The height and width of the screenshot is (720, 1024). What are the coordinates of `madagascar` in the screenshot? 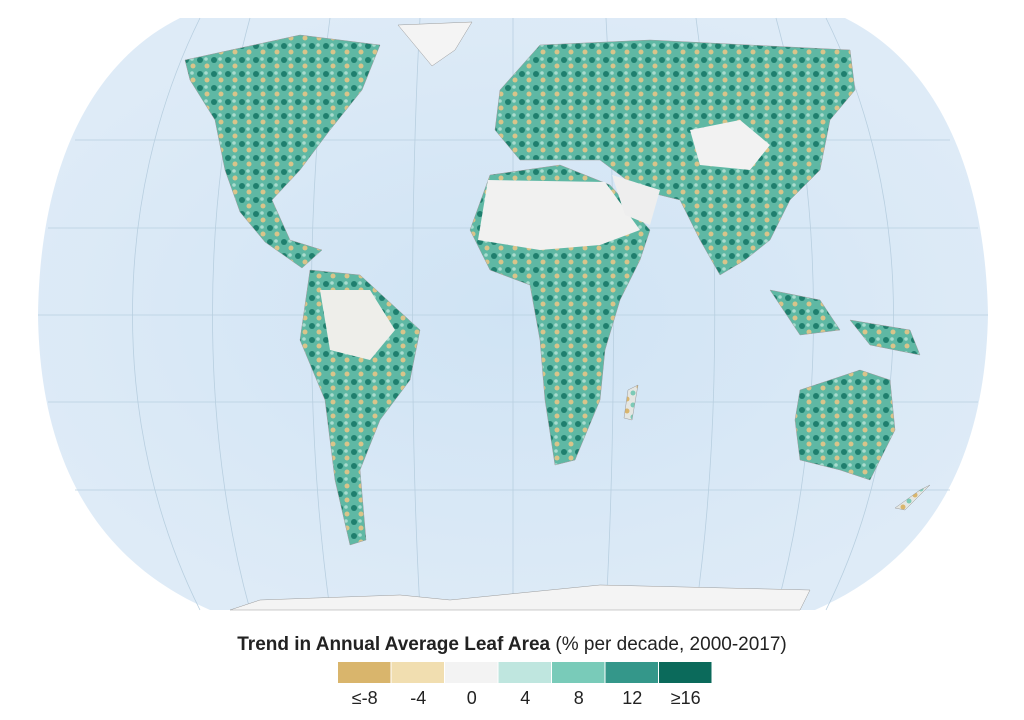 It's located at (631, 402).